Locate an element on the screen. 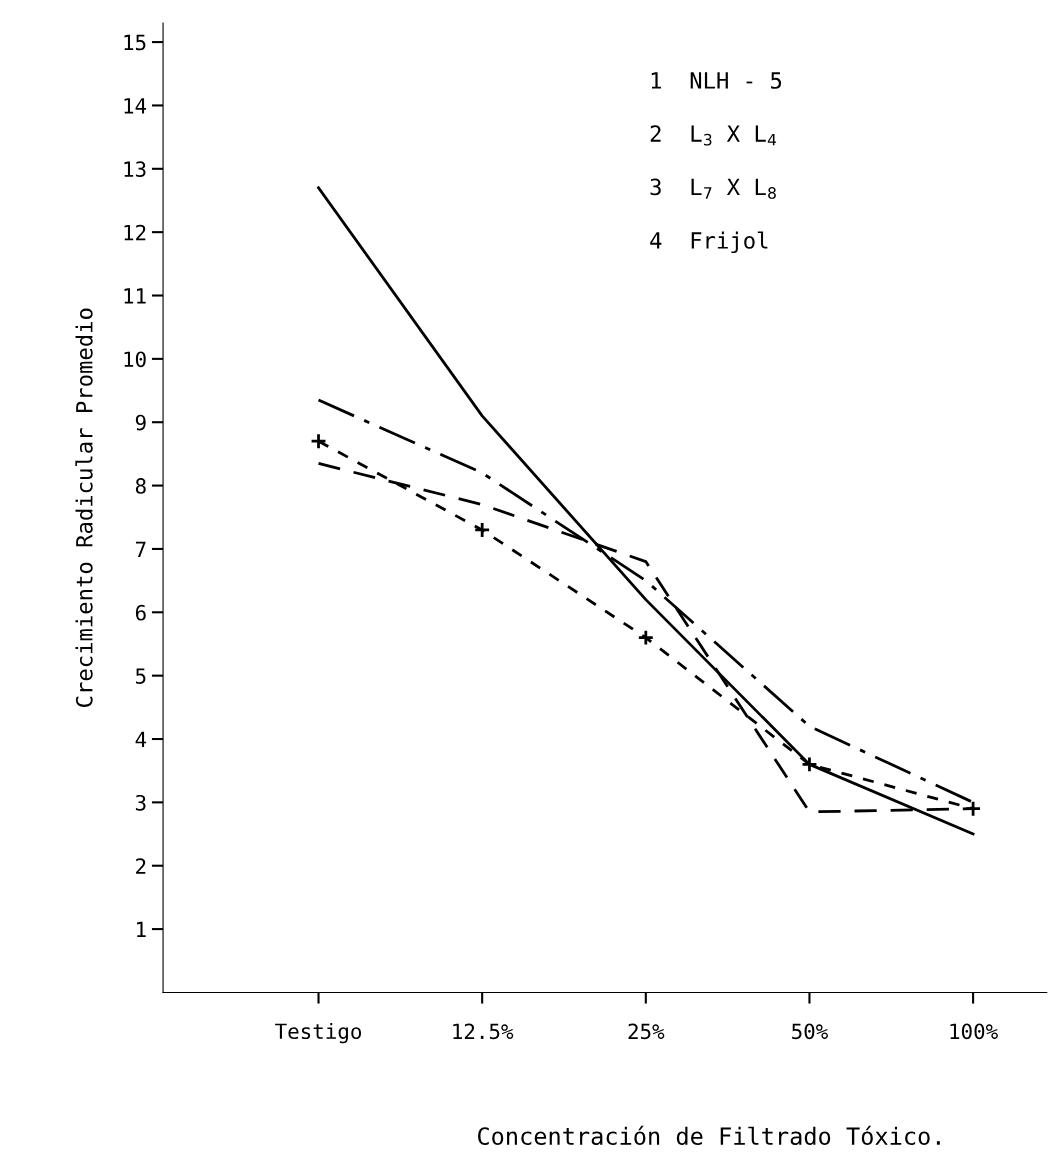 The width and height of the screenshot is (1052, 1154). x-tick-label: 25% is located at coordinates (646, 1031).